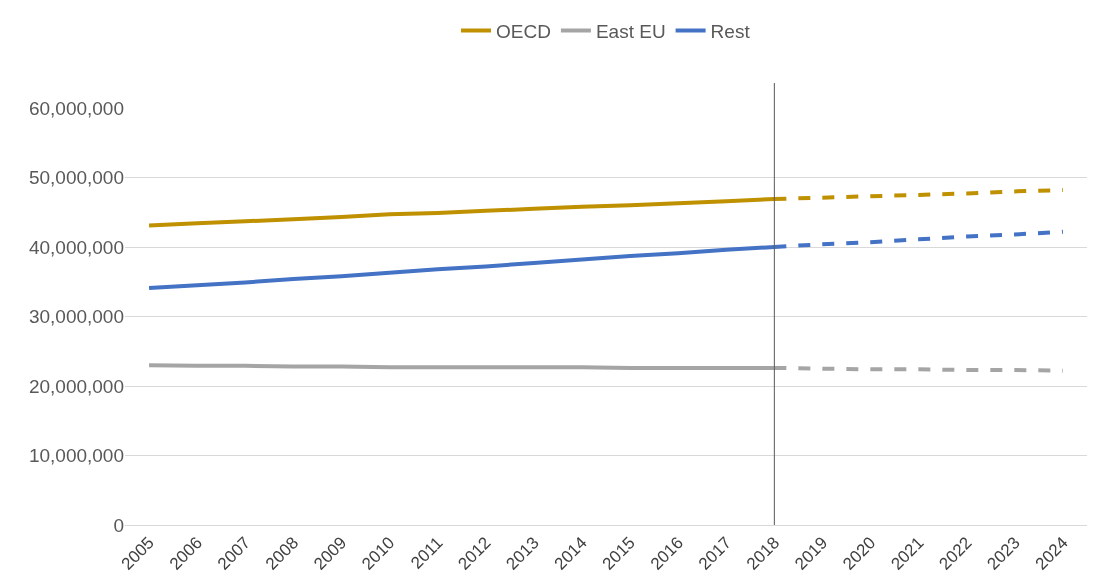  What do you see at coordinates (523, 31) in the screenshot?
I see `legend-label: OECD` at bounding box center [523, 31].